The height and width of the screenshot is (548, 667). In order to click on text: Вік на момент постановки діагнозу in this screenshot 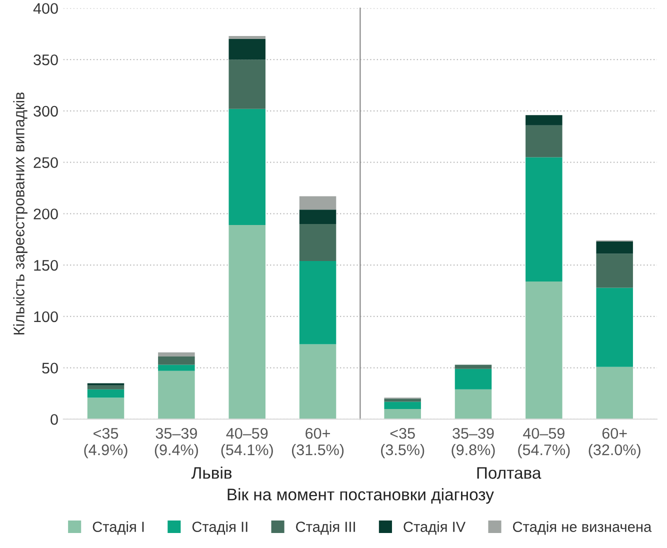, I will do `click(361, 496)`.